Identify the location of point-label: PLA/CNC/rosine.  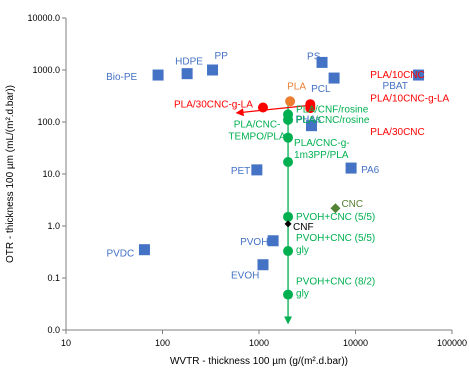
(333, 120).